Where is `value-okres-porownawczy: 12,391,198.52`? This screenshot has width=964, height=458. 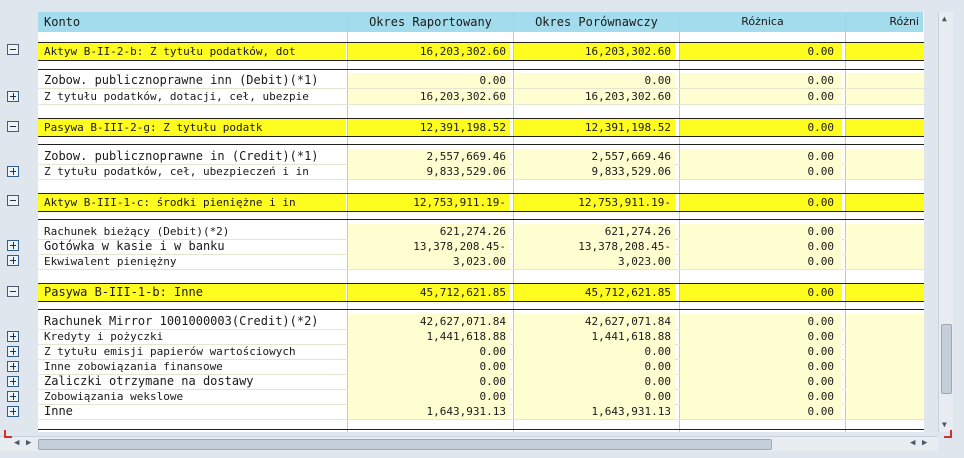 value-okres-porownawczy: 12,391,198.52 is located at coordinates (594, 127).